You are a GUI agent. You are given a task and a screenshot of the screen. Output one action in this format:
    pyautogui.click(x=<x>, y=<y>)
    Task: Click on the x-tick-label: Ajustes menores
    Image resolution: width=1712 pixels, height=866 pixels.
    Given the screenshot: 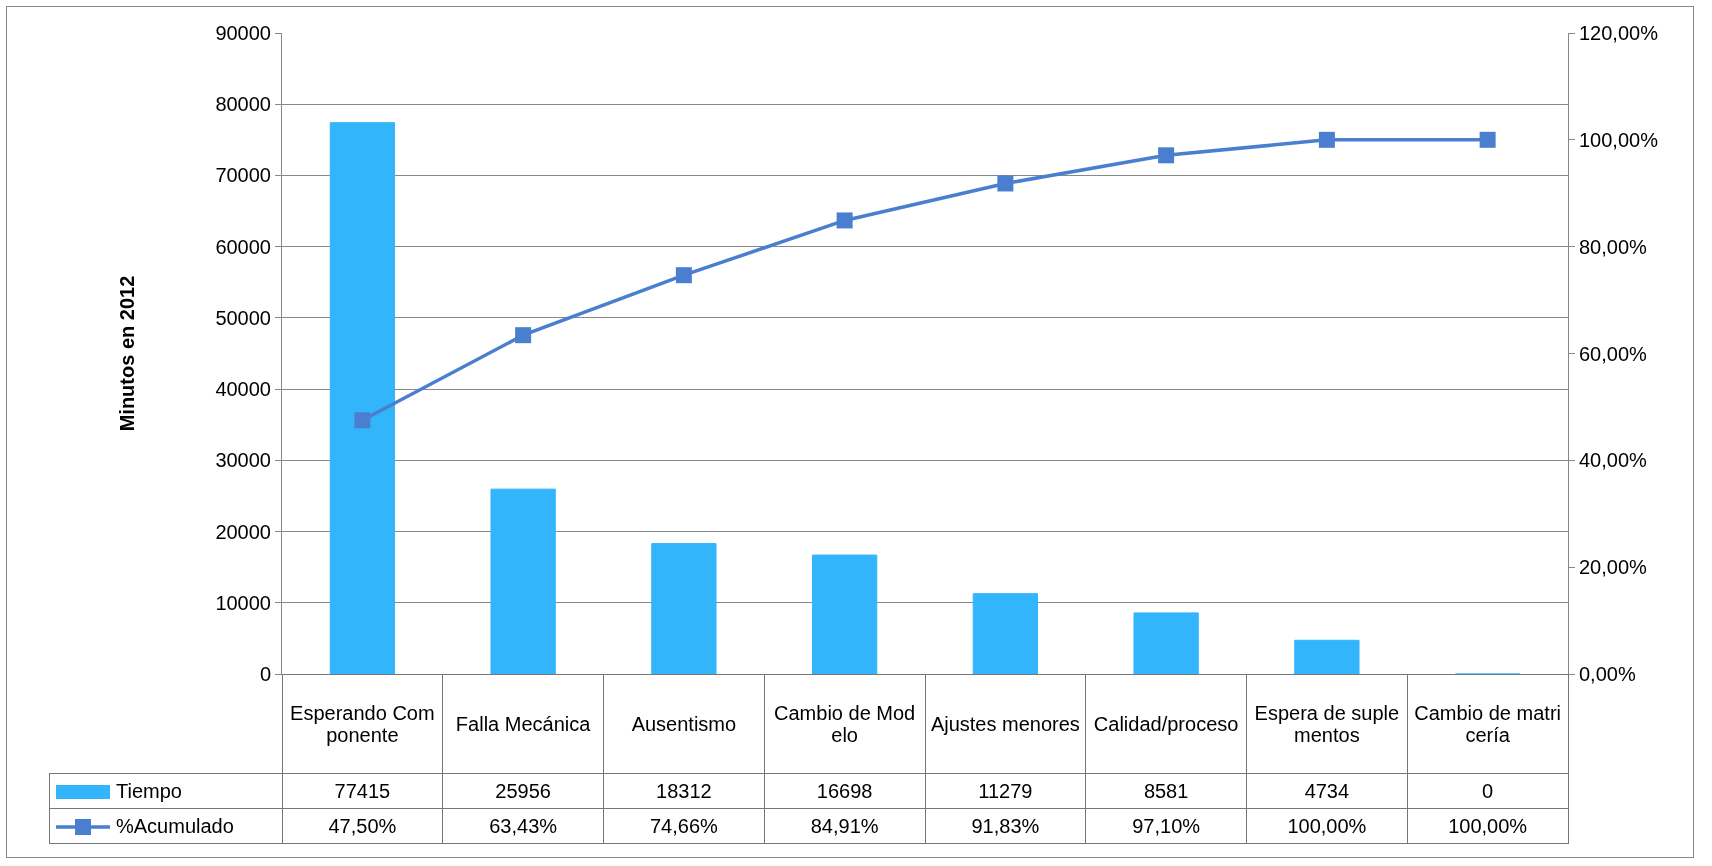 What is the action you would take?
    pyautogui.click(x=1005, y=724)
    